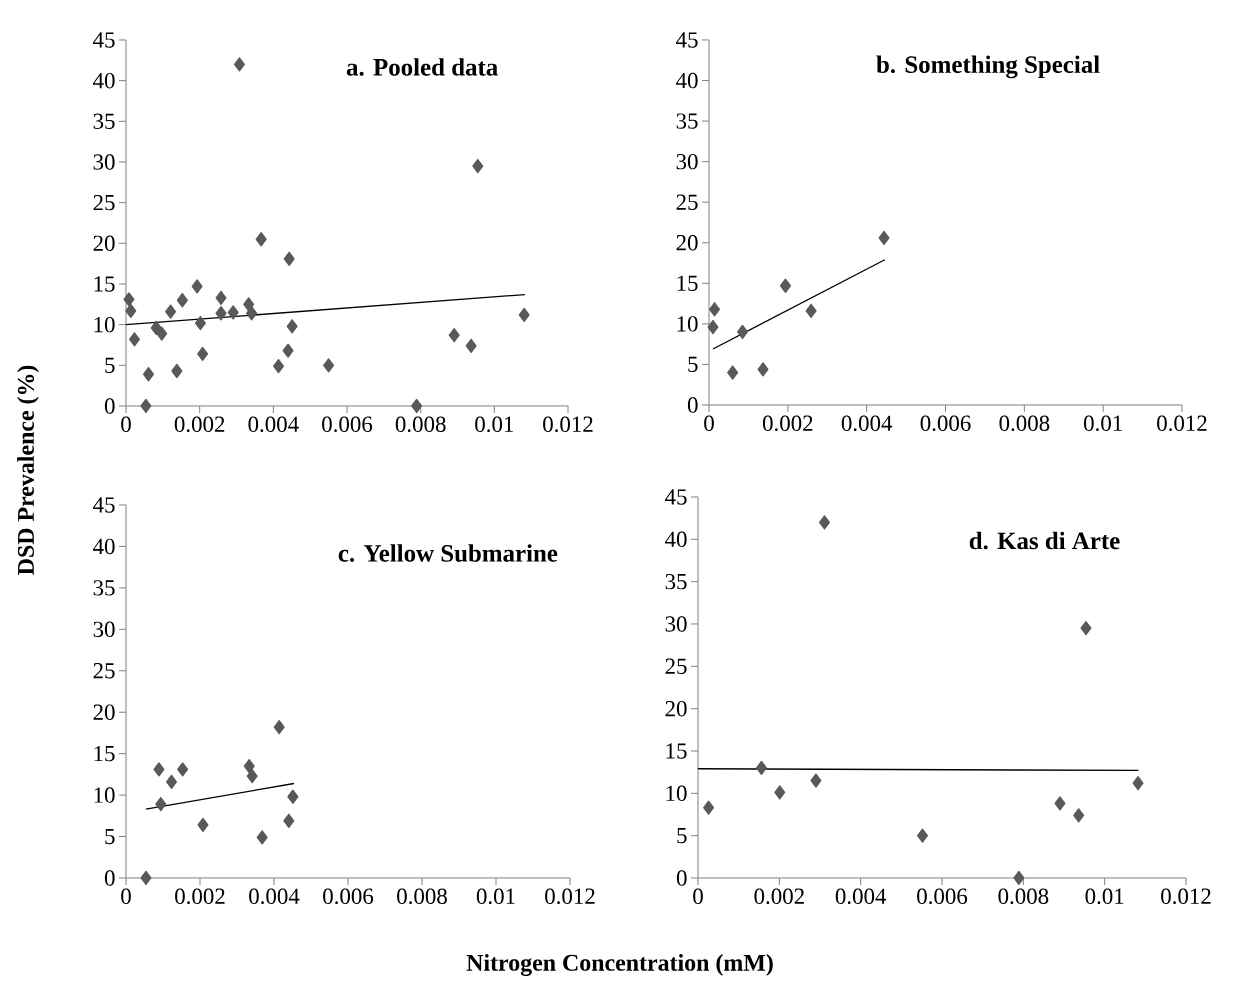 Image resolution: width=1240 pixels, height=994 pixels. I want to click on y-axis-title: DSD Prevalence (%), so click(28, 470).